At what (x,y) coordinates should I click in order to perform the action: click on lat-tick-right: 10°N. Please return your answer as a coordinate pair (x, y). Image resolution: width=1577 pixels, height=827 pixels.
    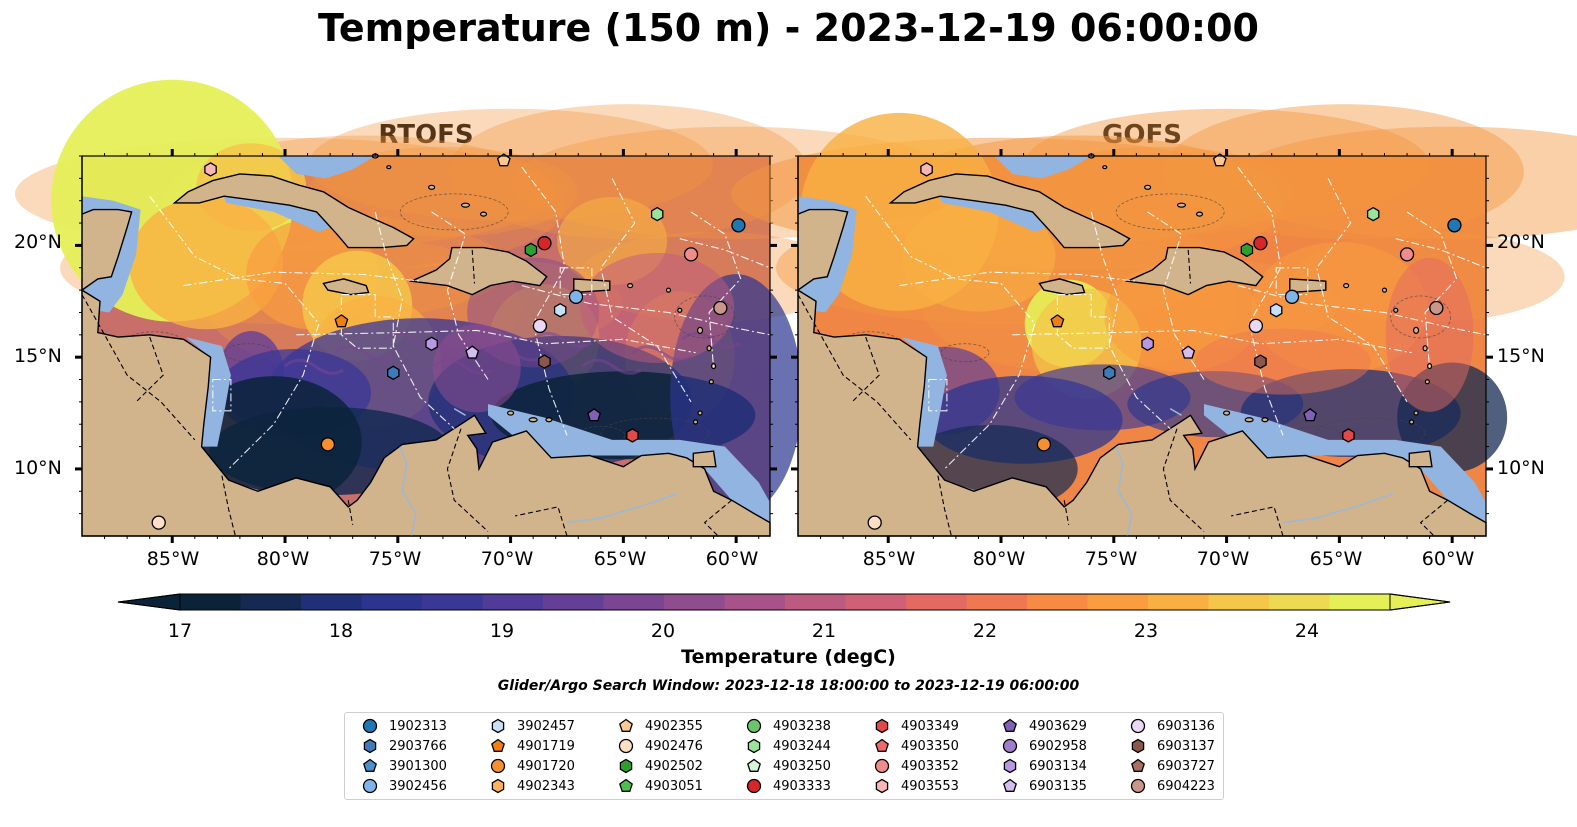
    Looking at the image, I should click on (1521, 468).